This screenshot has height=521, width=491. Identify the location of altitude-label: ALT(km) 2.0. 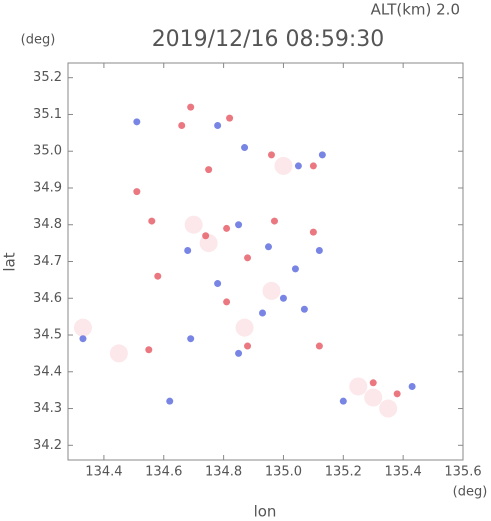
(415, 10).